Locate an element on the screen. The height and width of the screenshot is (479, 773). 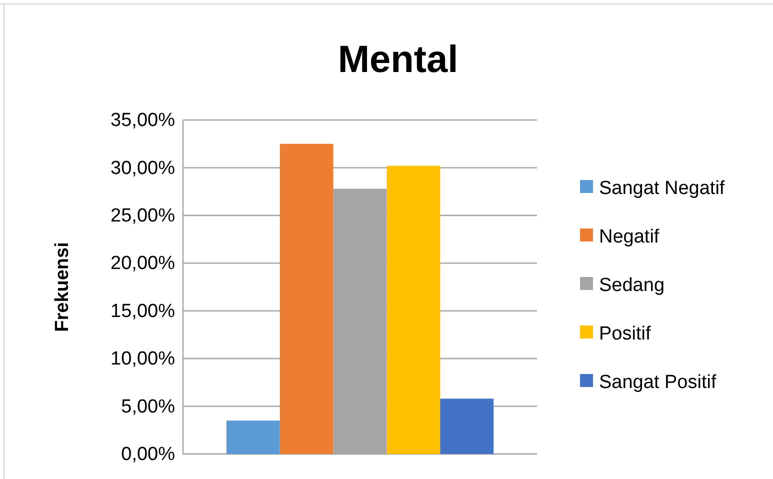
legend-label: Sangat Negatif is located at coordinates (662, 188).